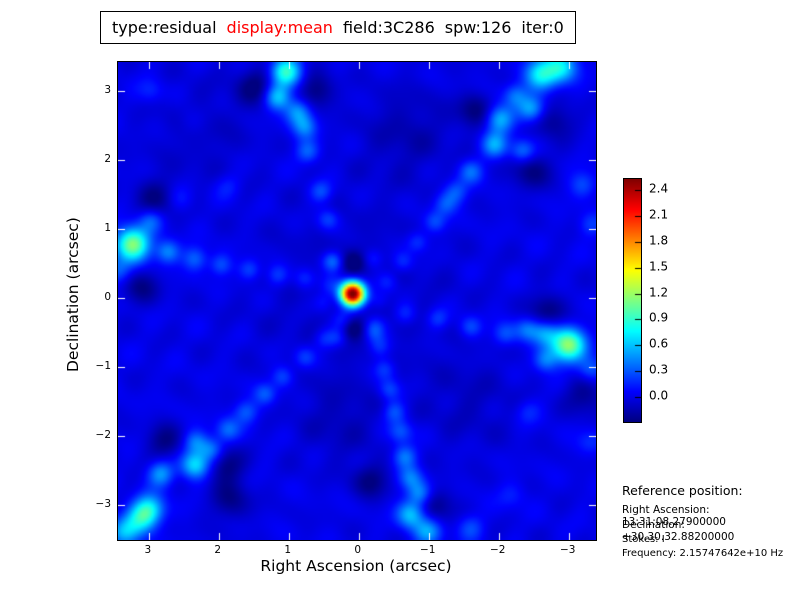 This screenshot has height=600, width=800. Describe the element at coordinates (678, 531) in the screenshot. I see `reference-line-dec: Declination: +30.30.32.88200000` at that location.